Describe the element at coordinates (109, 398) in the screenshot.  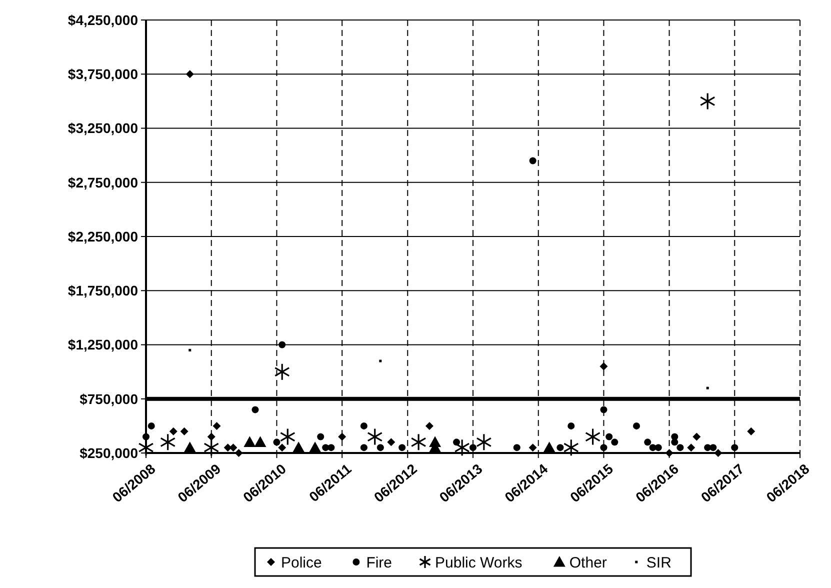
I see `y-tick-label: $750,000` at that location.